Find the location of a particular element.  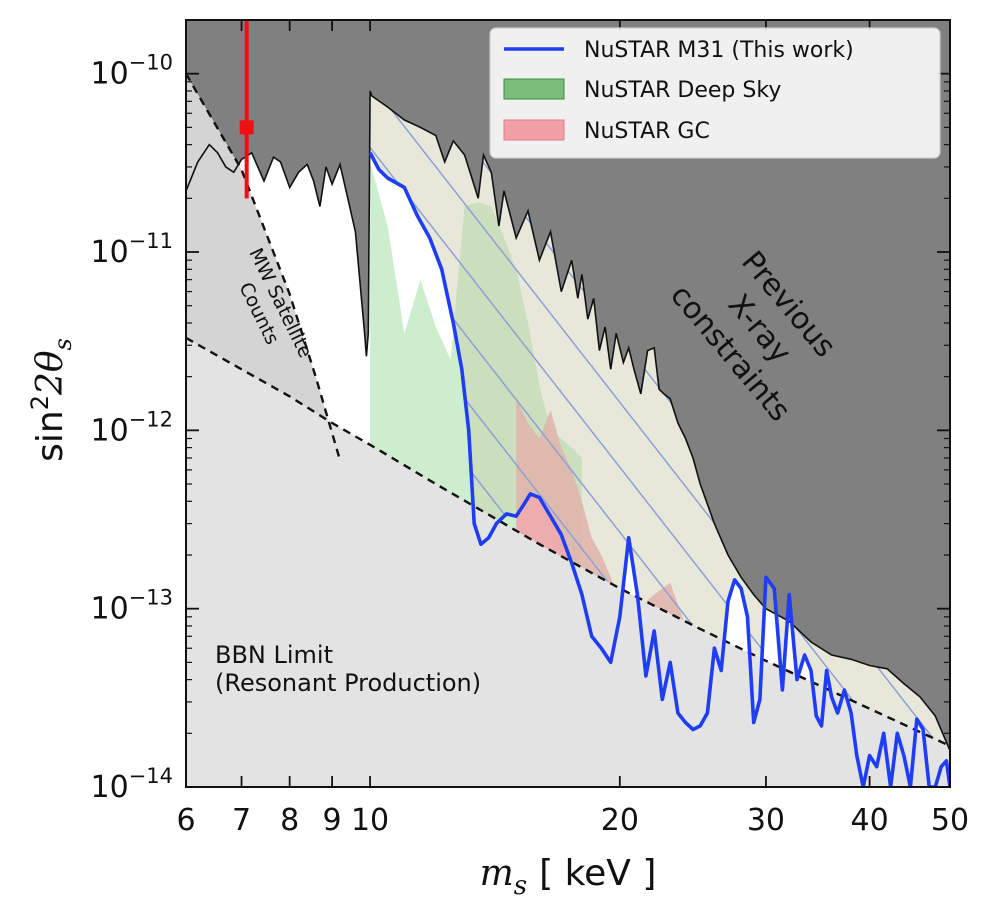

signal-marker is located at coordinates (246, 127).